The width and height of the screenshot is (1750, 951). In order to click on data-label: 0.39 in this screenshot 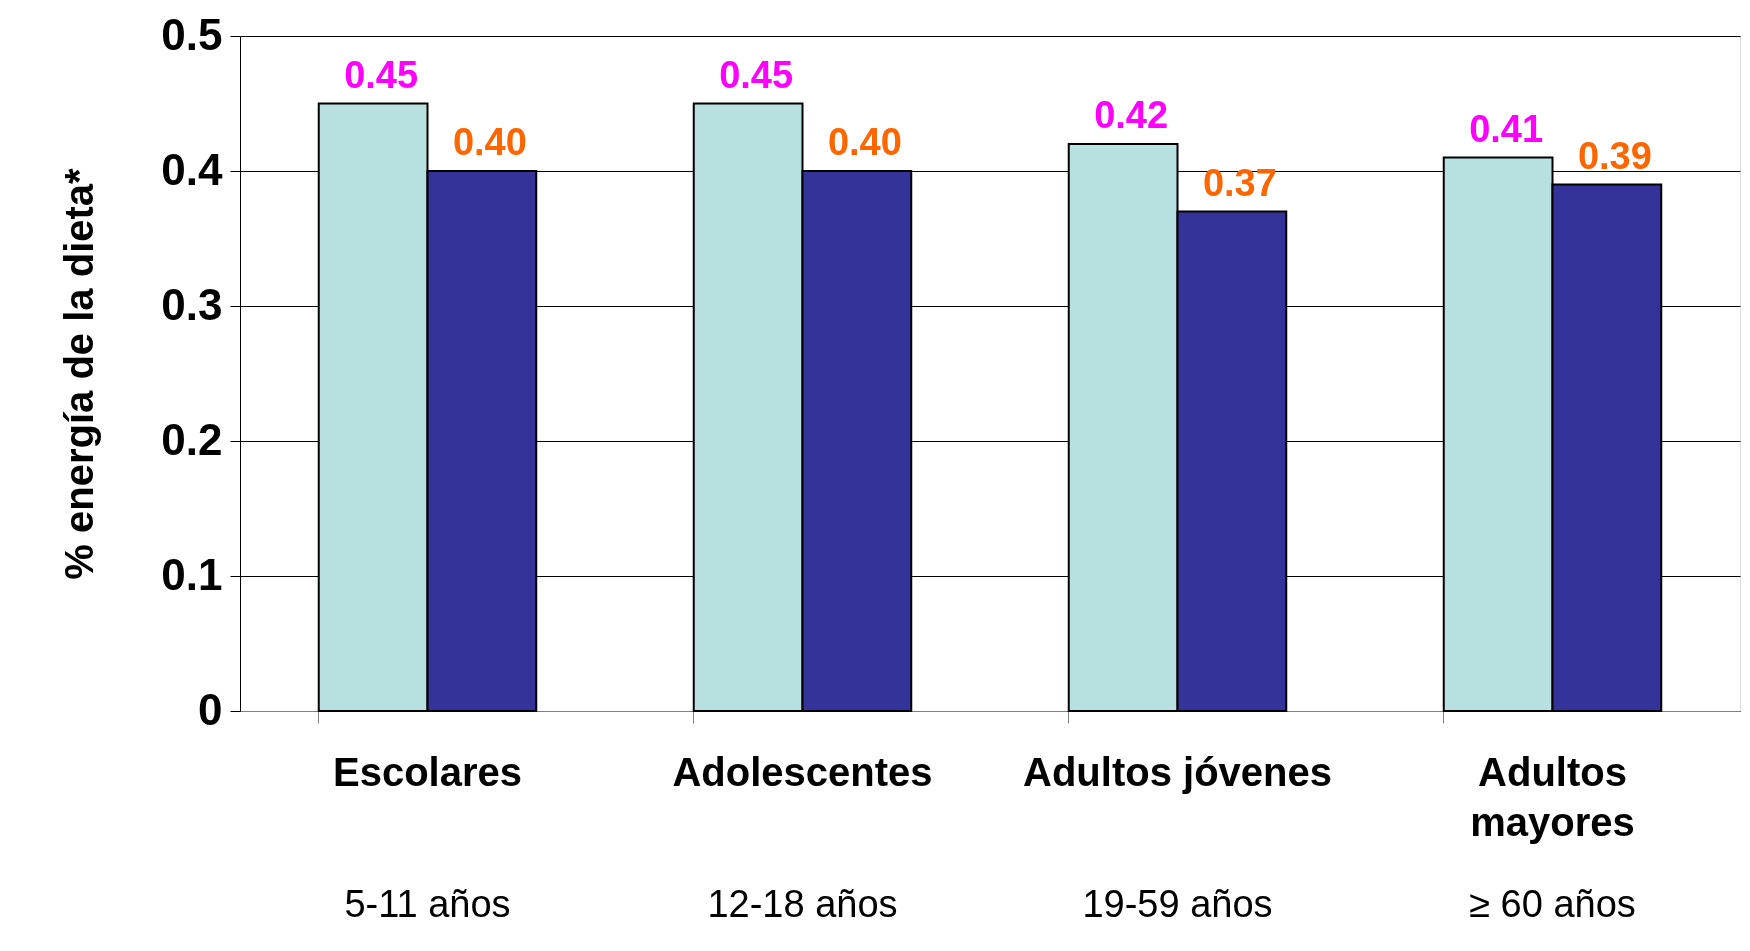, I will do `click(1614, 155)`.